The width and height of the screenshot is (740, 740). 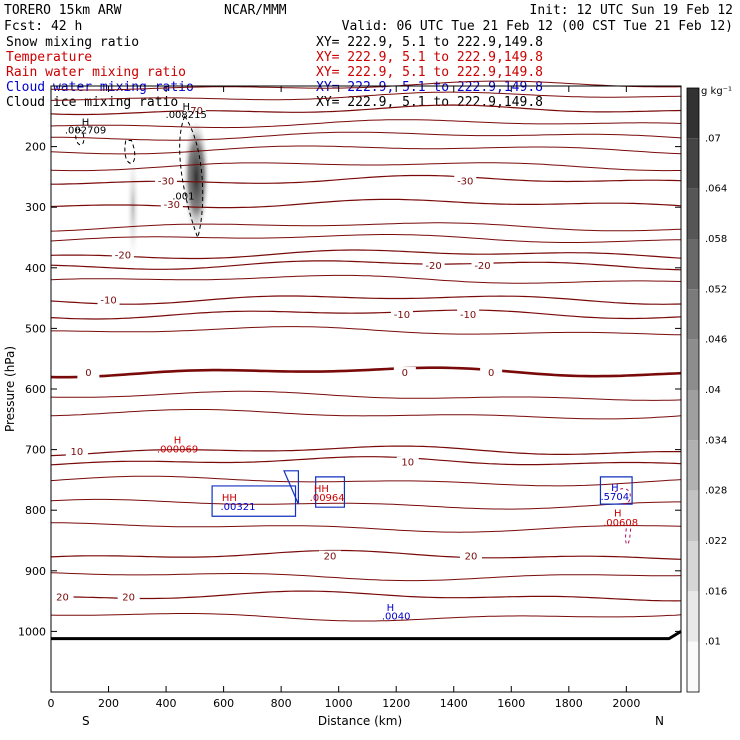 What do you see at coordinates (178, 441) in the screenshot?
I see `max-annotation-5: H` at bounding box center [178, 441].